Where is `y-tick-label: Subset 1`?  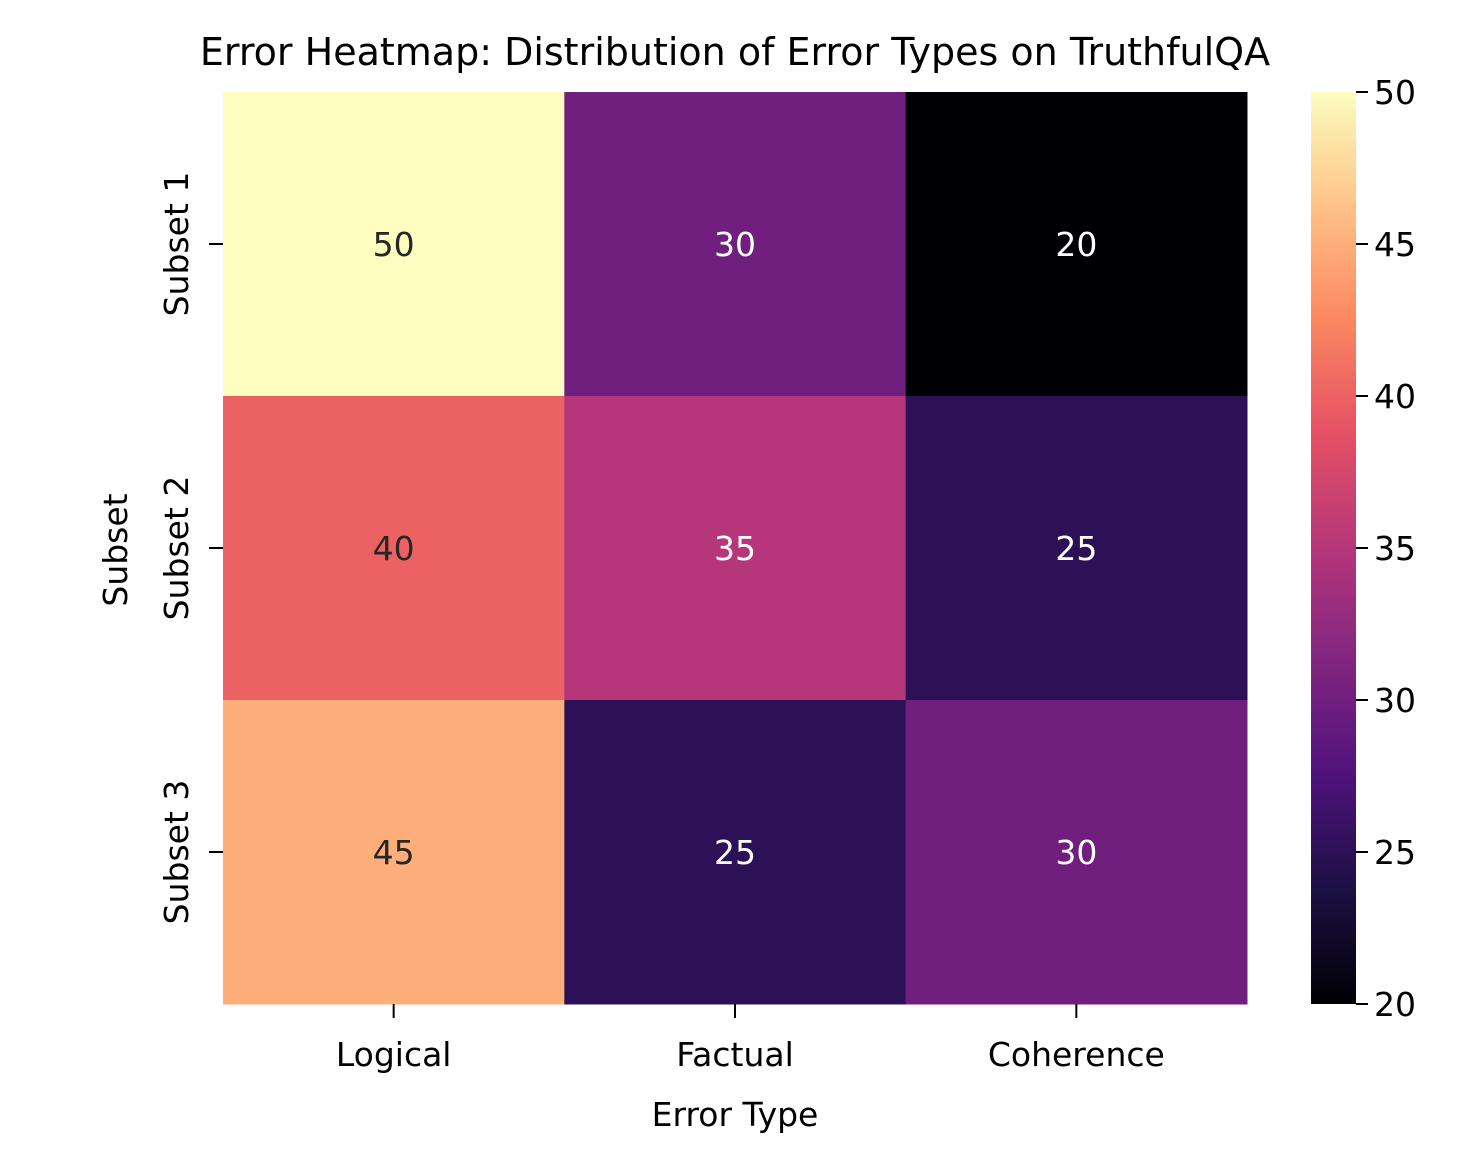
y-tick-label: Subset 1 is located at coordinates (176, 244).